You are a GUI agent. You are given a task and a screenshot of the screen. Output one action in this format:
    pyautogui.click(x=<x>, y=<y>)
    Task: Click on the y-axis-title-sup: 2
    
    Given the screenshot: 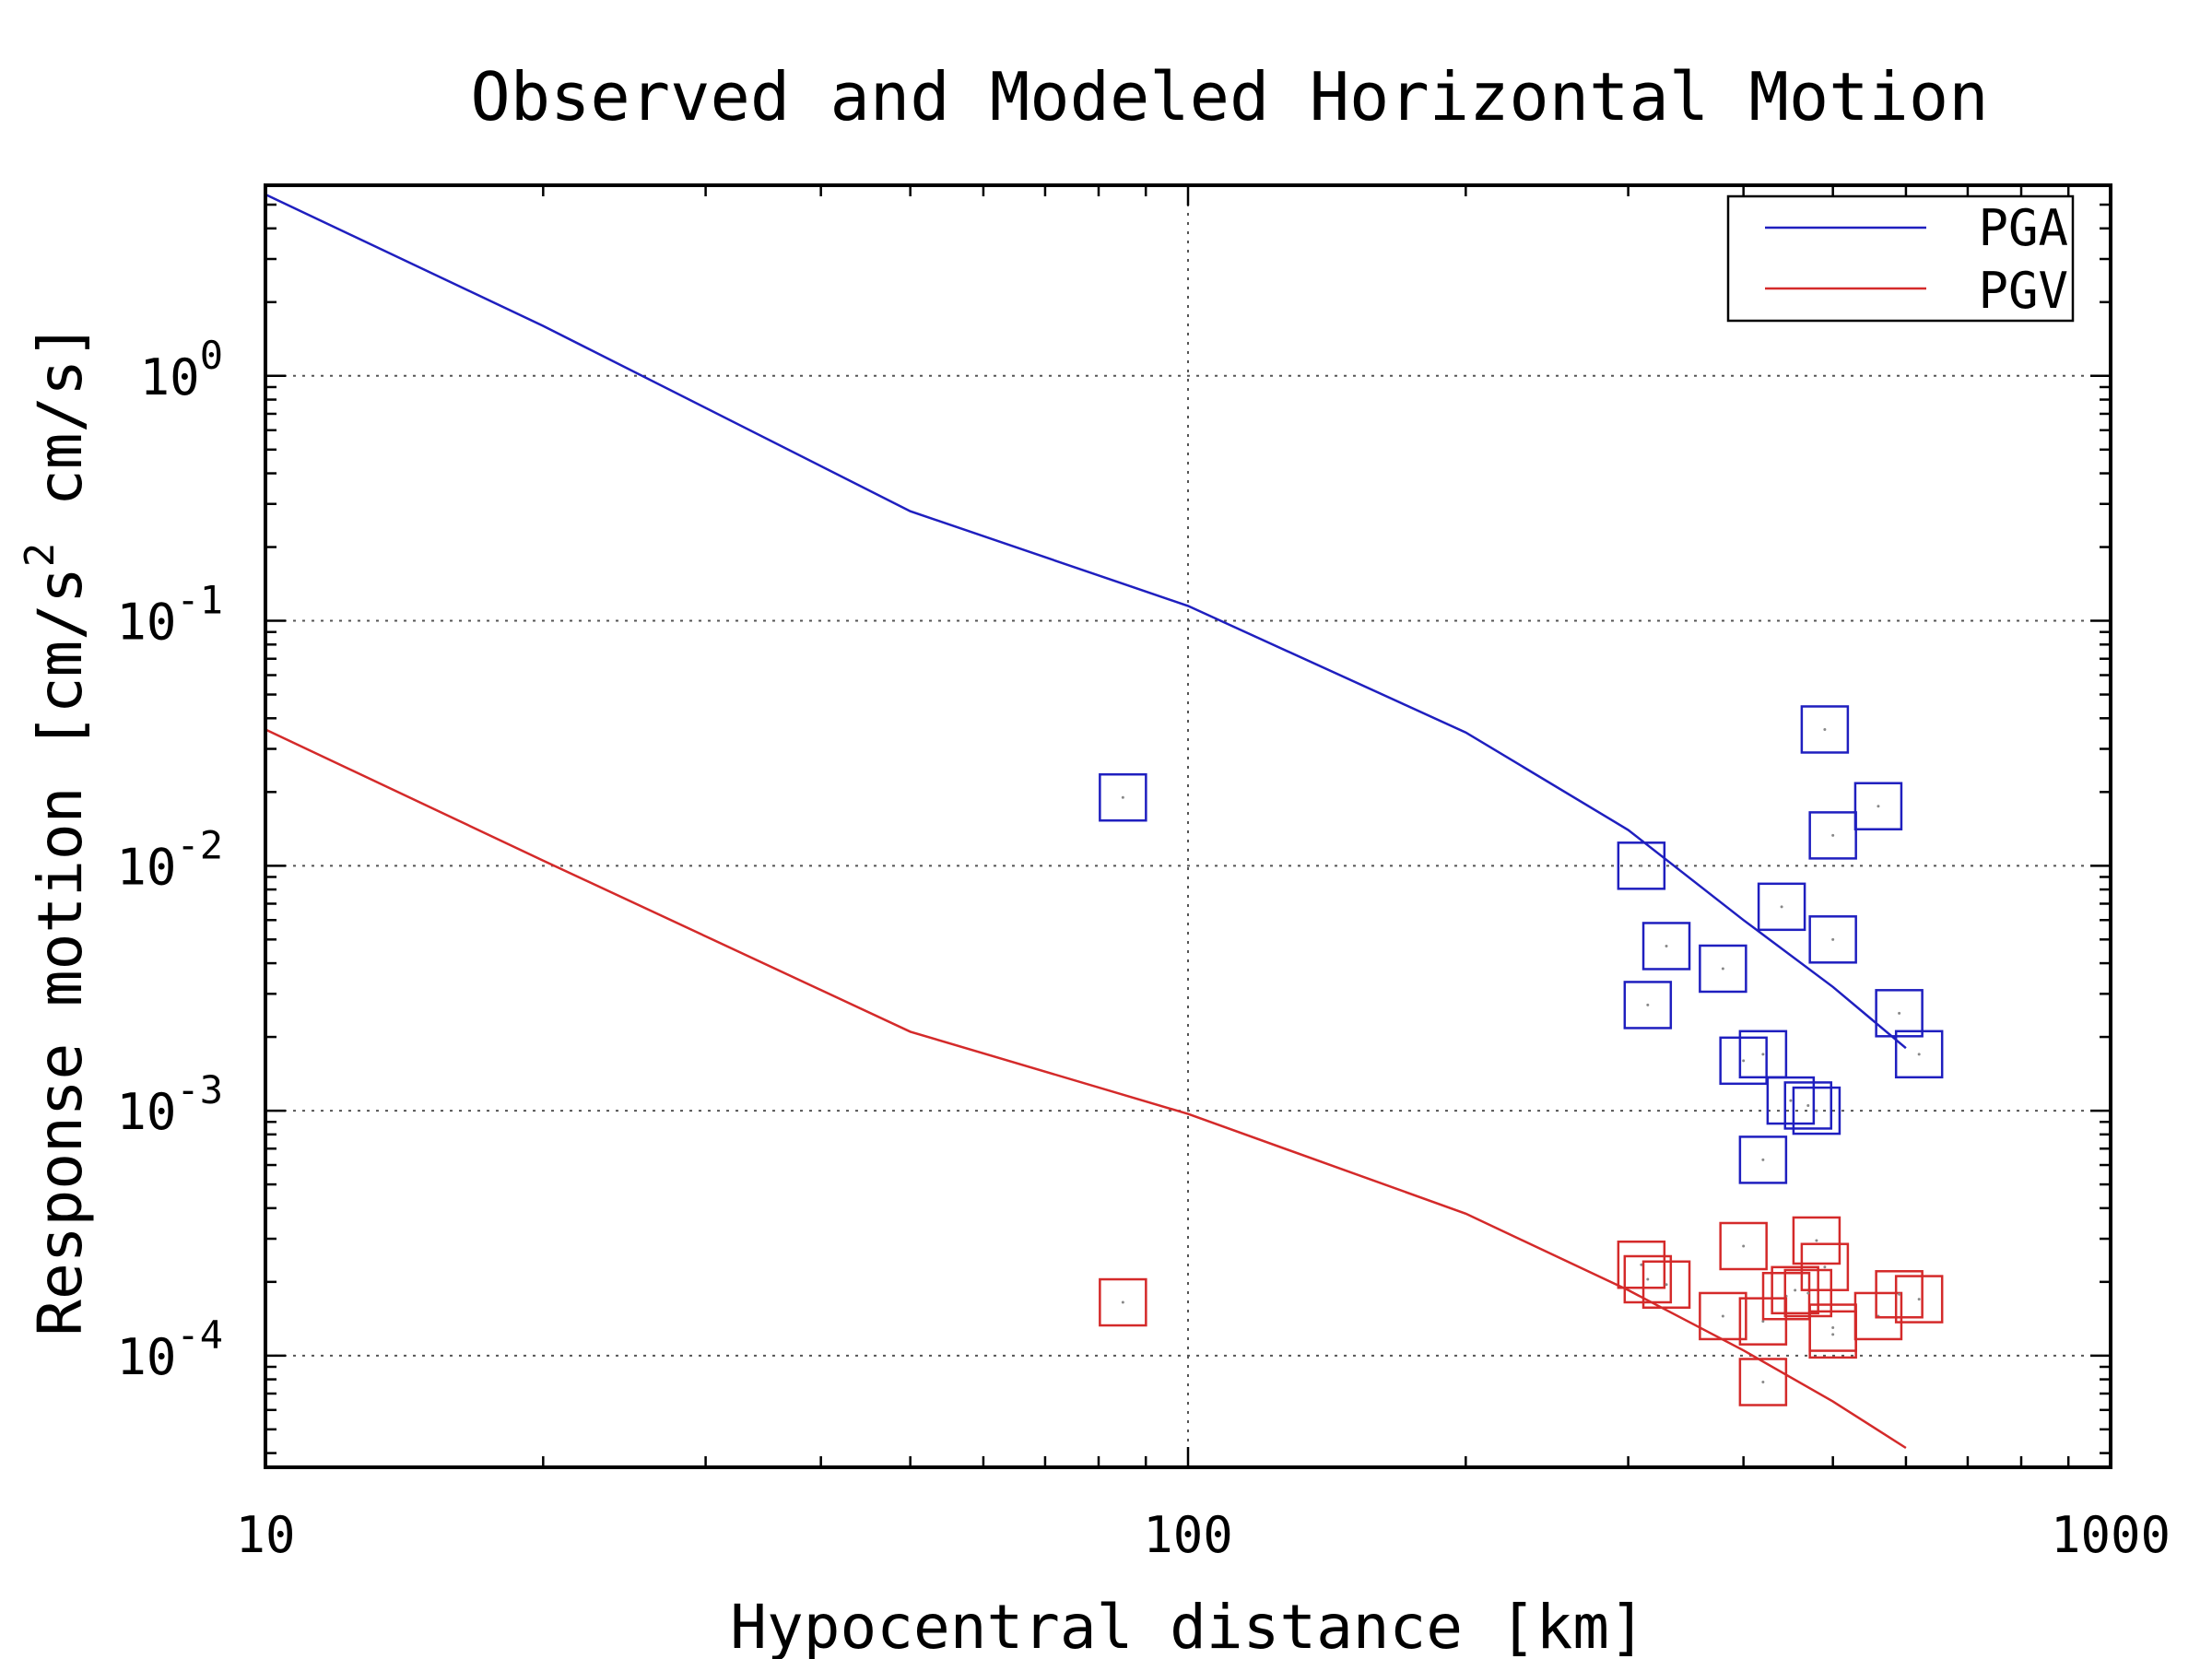 What is the action you would take?
    pyautogui.click(x=40, y=555)
    